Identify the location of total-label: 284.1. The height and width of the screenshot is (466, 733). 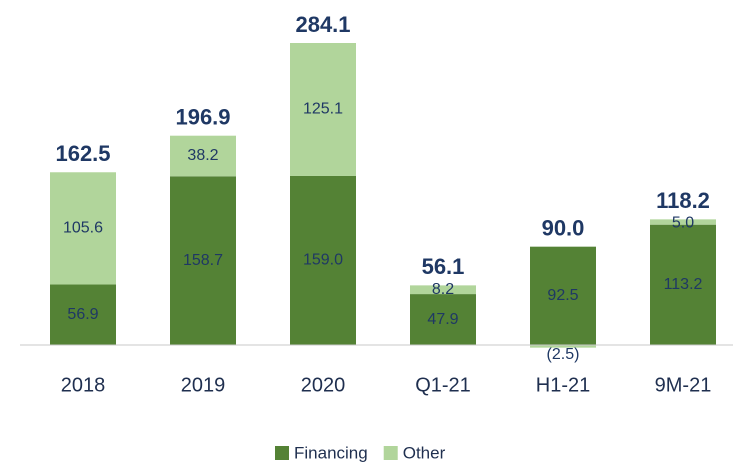
(322, 24).